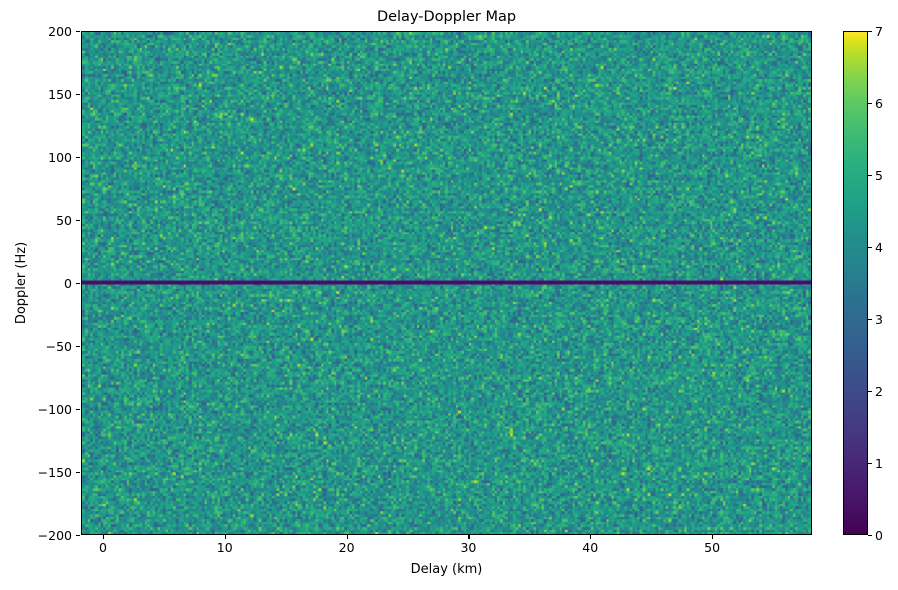  Describe the element at coordinates (879, 175) in the screenshot. I see `colorbar-tick-label: 5` at that location.